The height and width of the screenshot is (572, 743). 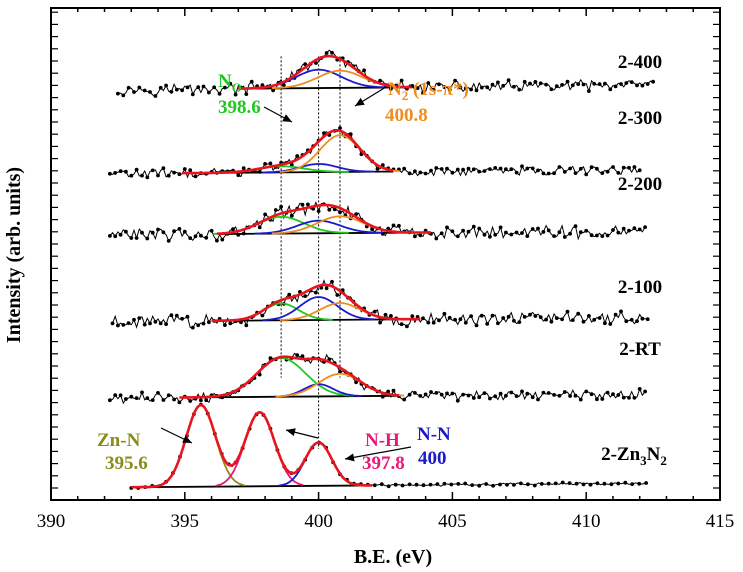 What do you see at coordinates (325, 72) in the screenshot?
I see `fit-envelope` at bounding box center [325, 72].